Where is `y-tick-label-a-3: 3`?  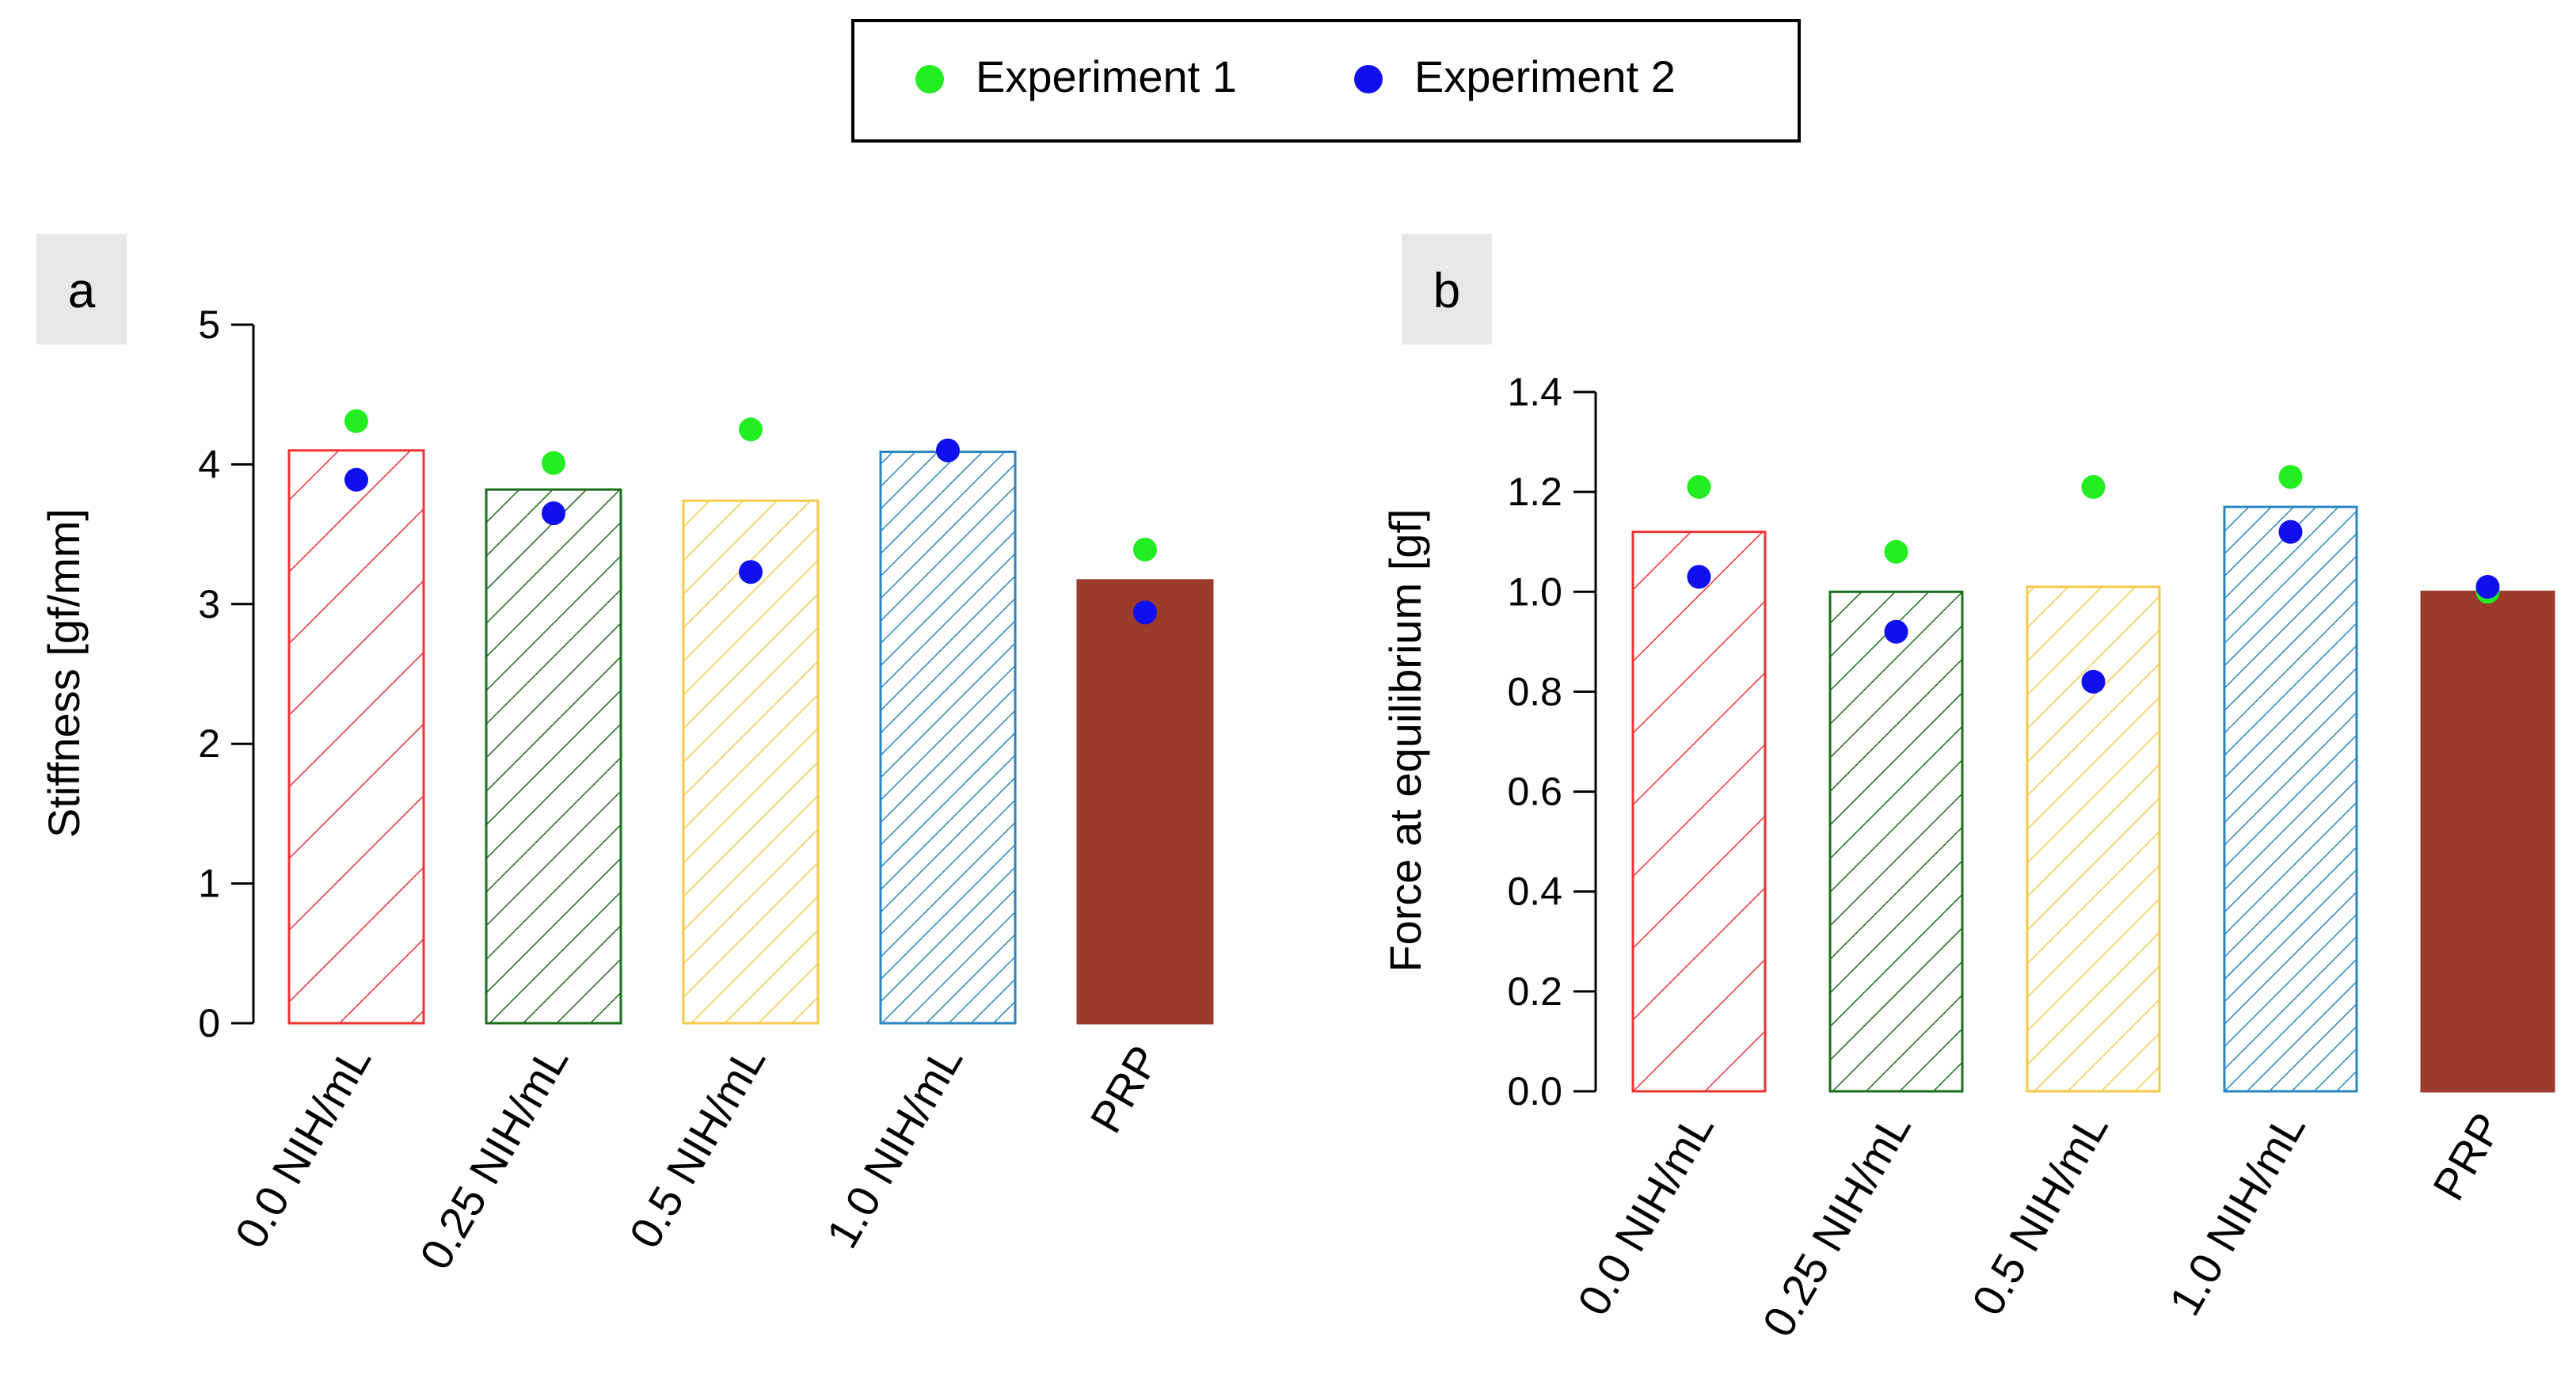 y-tick-label-a-3: 3 is located at coordinates (209, 604).